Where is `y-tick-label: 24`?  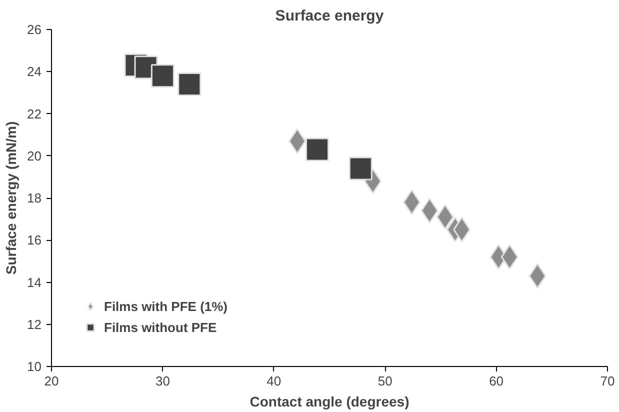
y-tick-label: 24 is located at coordinates (34, 72).